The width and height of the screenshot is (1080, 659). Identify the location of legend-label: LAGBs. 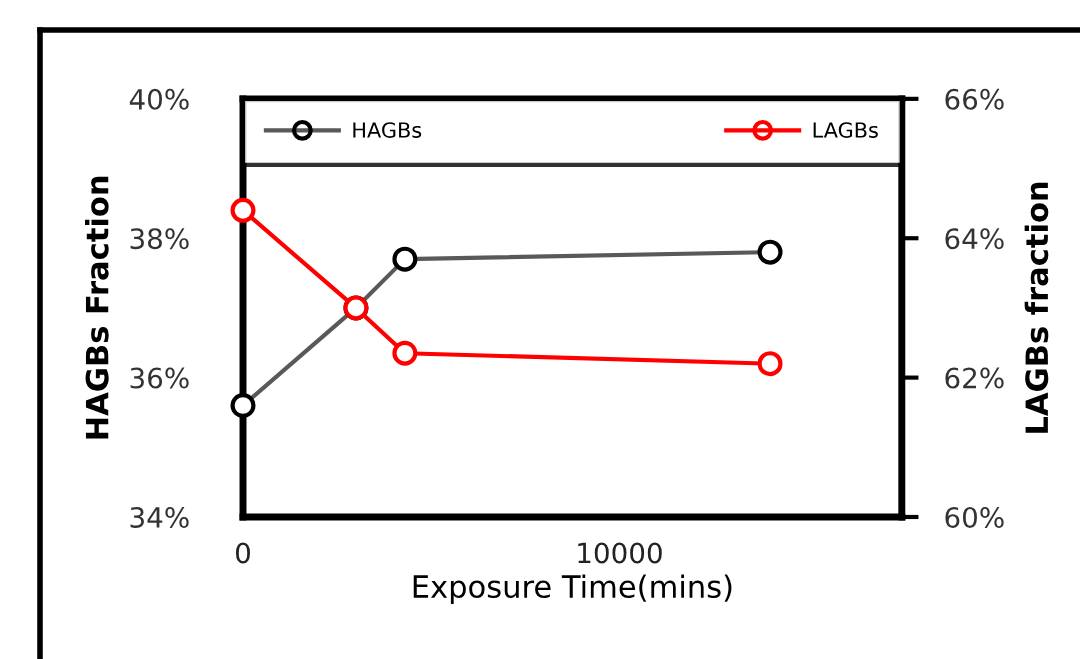
(845, 130).